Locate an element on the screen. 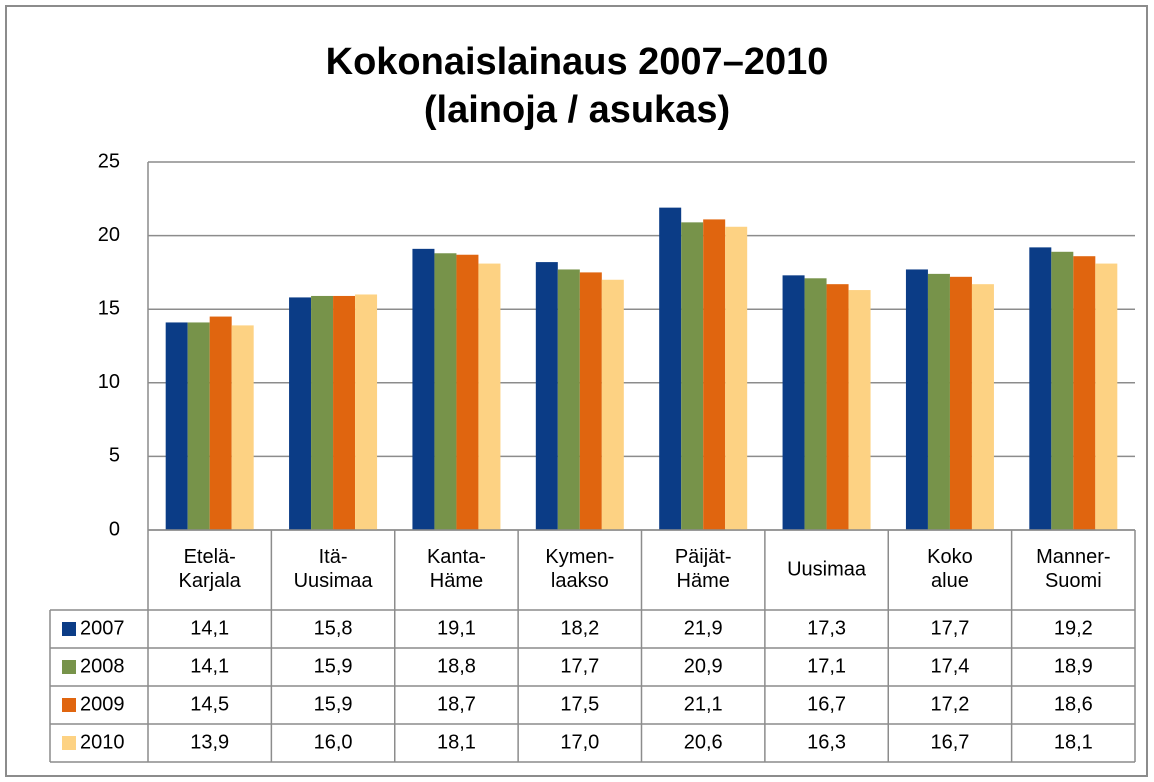  data-label: 17,5 is located at coordinates (579, 704).